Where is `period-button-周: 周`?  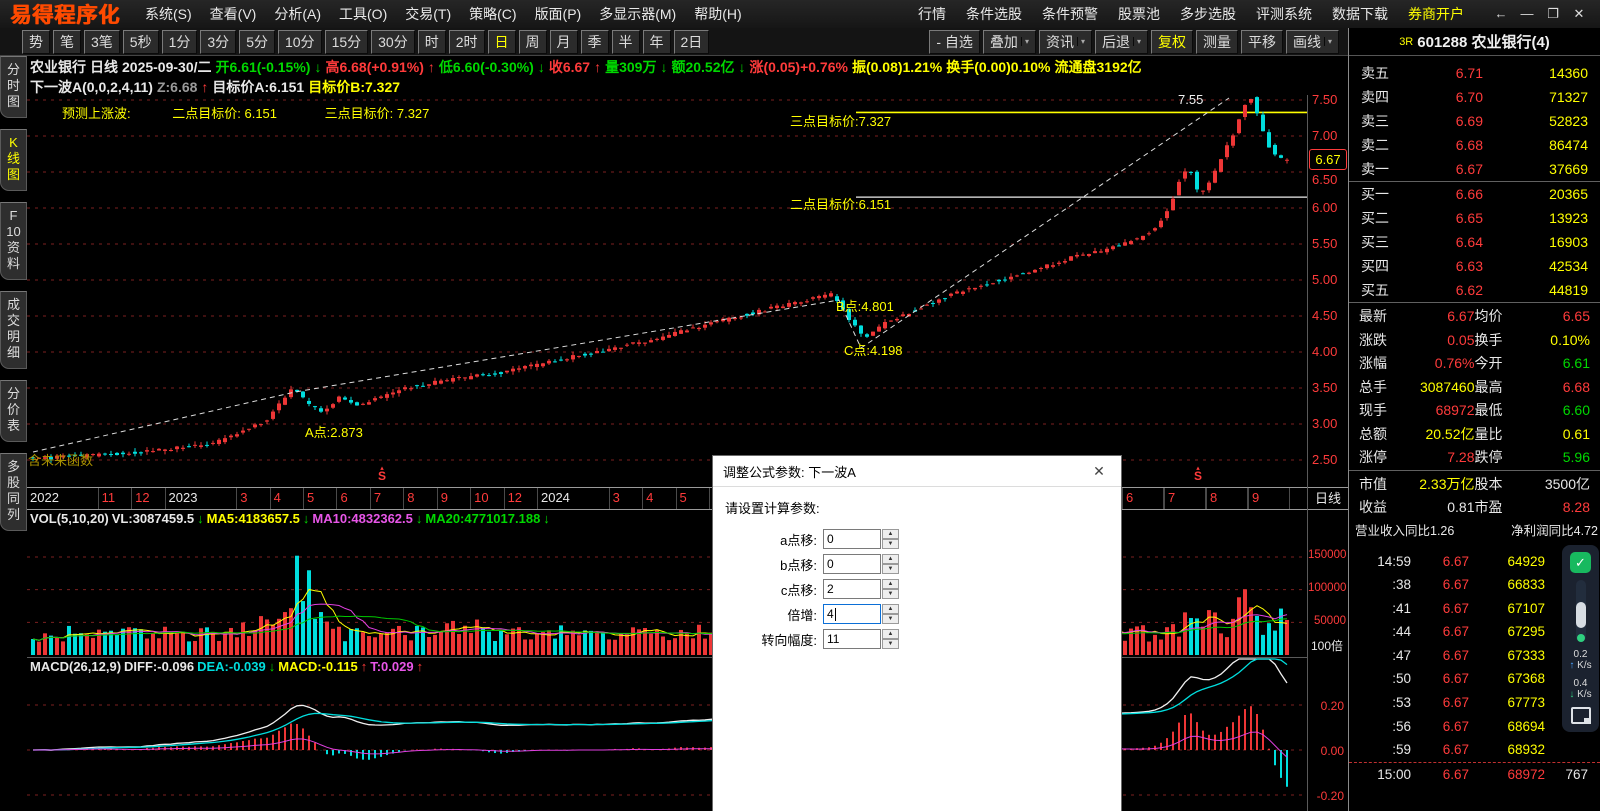
period-button-周: 周 is located at coordinates (532, 41).